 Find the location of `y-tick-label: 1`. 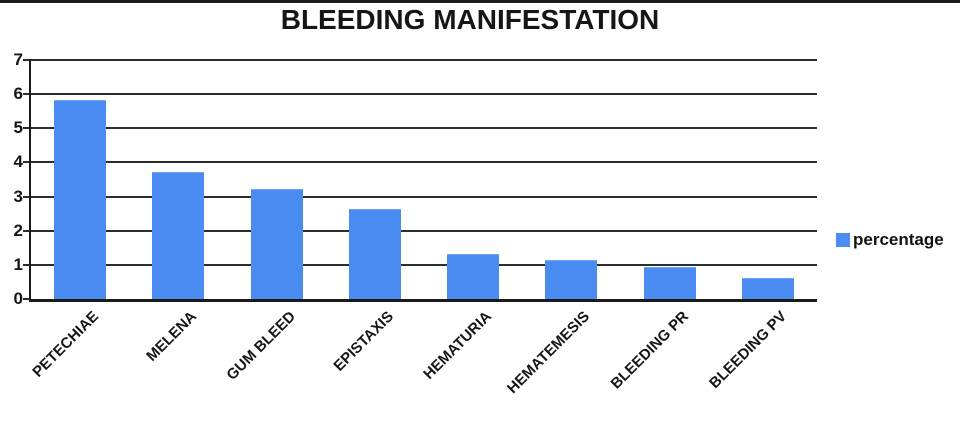

y-tick-label: 1 is located at coordinates (18, 264).